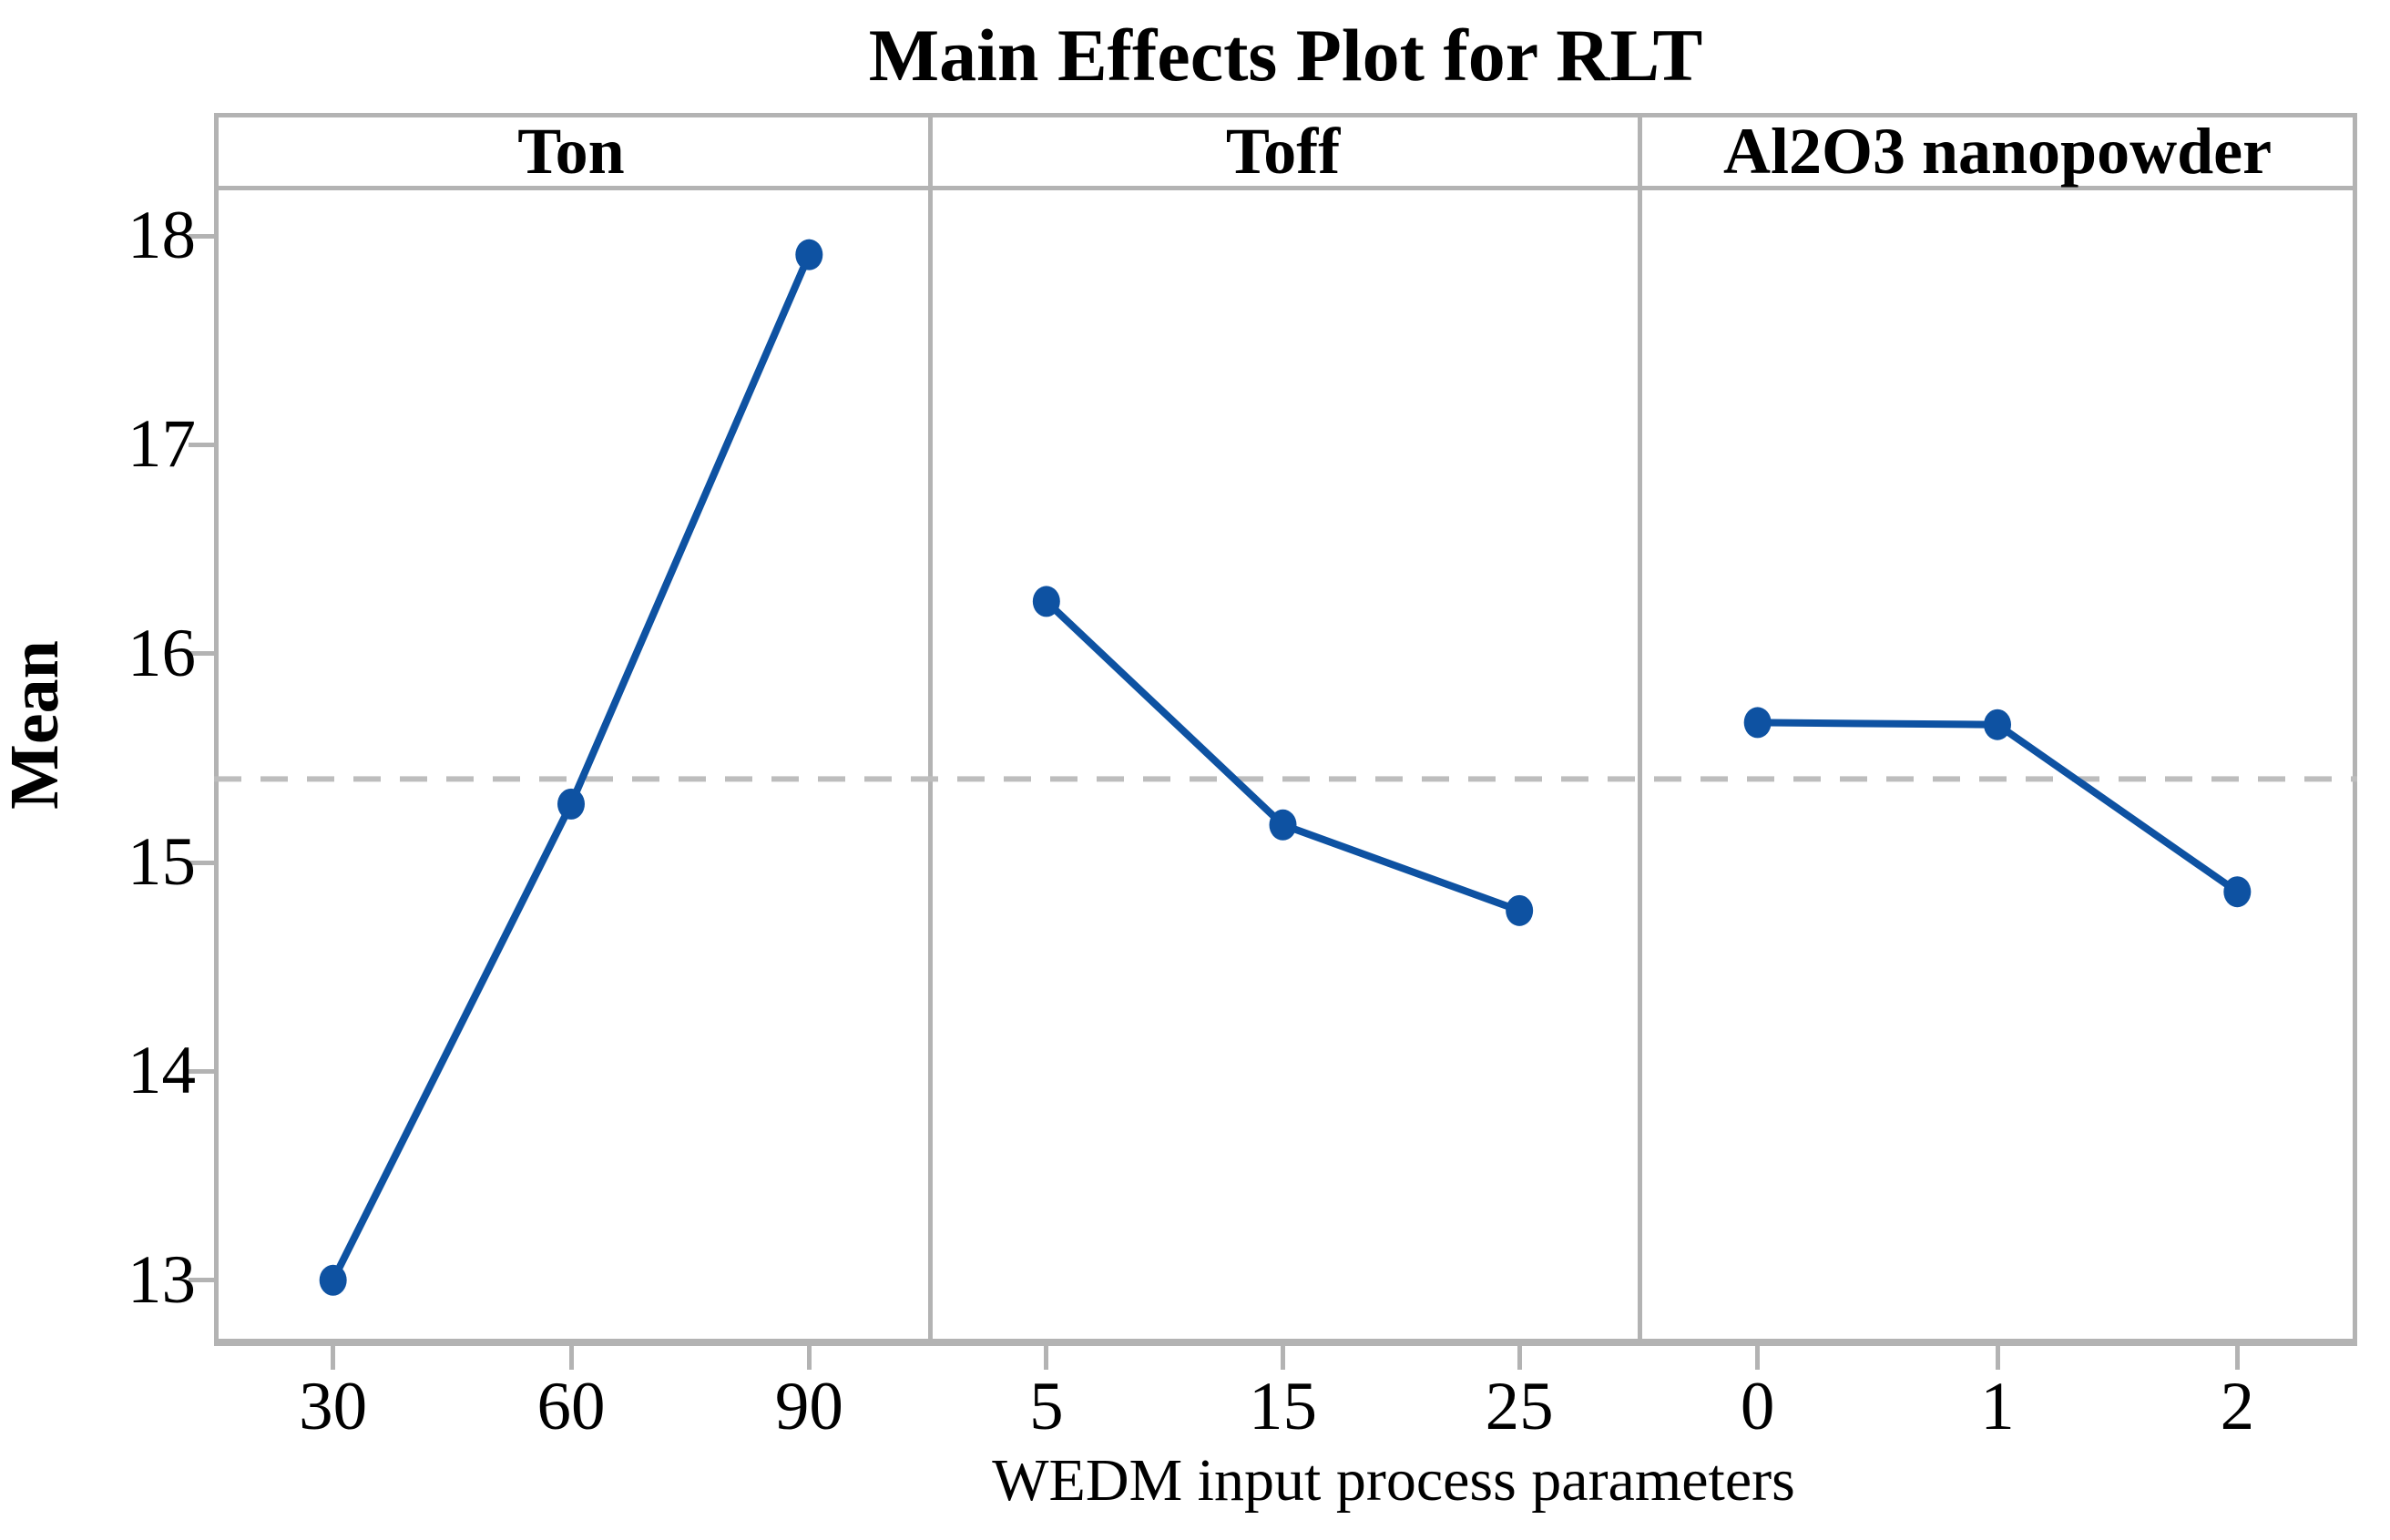  I want to click on x-axis-line, so click(1285, 1342).